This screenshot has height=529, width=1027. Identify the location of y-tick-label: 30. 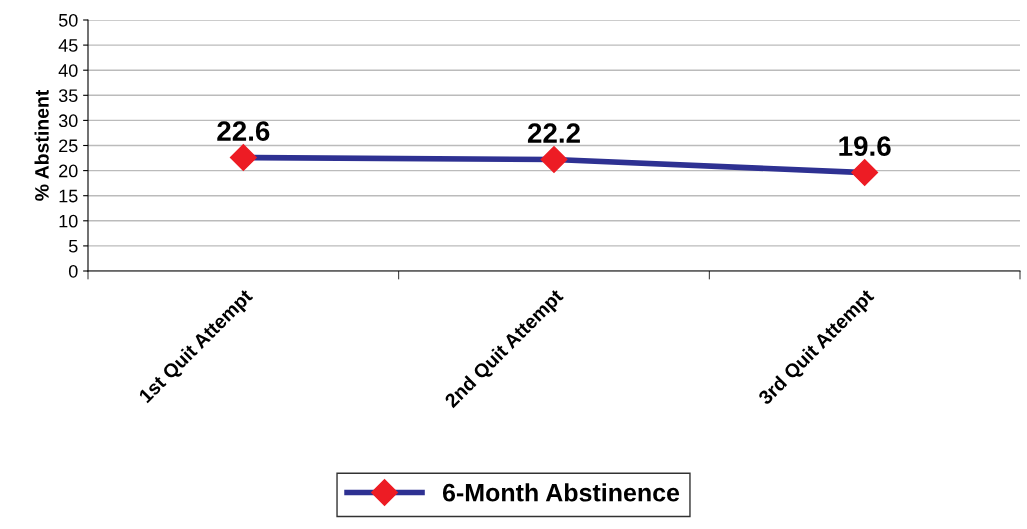
(68, 121).